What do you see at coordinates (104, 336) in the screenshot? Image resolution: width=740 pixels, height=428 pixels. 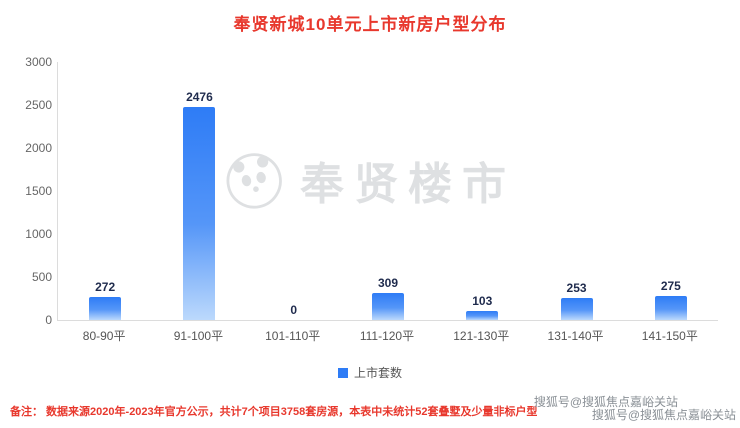 I see `x-axis-label: 80-90平` at bounding box center [104, 336].